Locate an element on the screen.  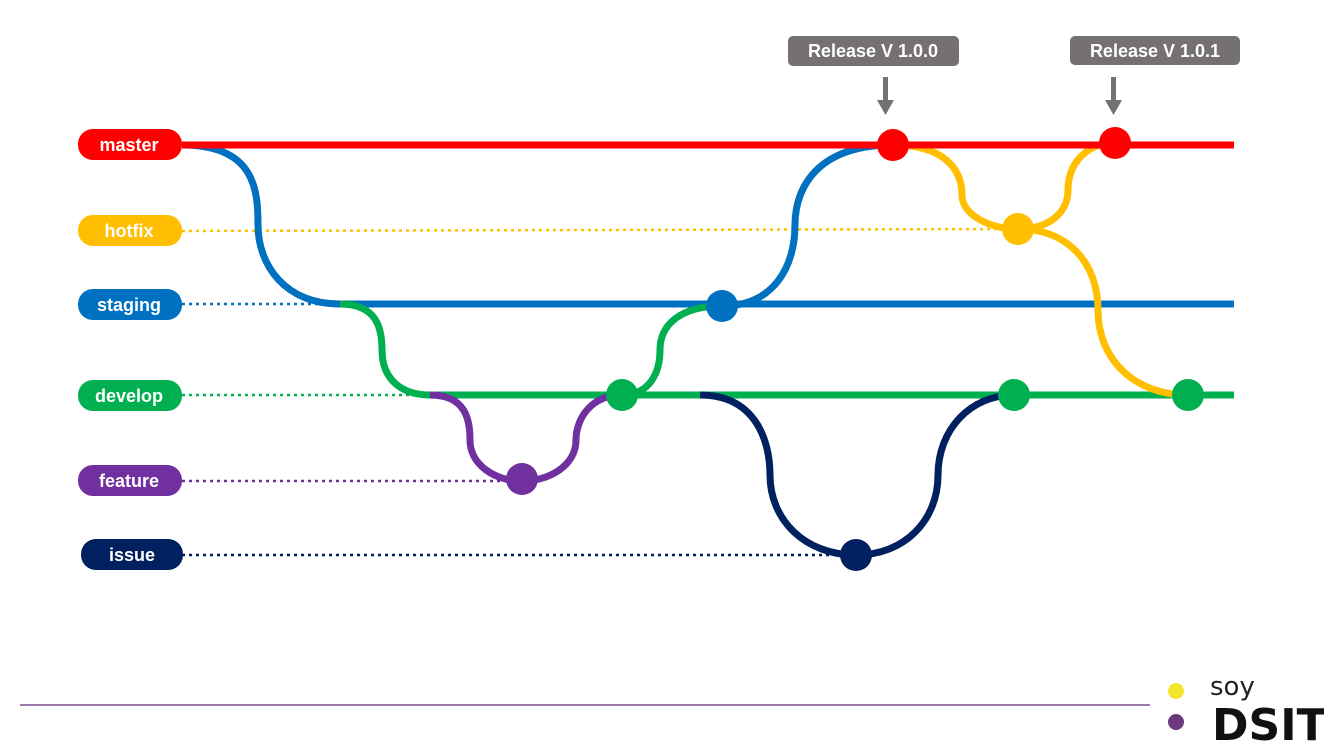
pill-feature is located at coordinates (130, 480).